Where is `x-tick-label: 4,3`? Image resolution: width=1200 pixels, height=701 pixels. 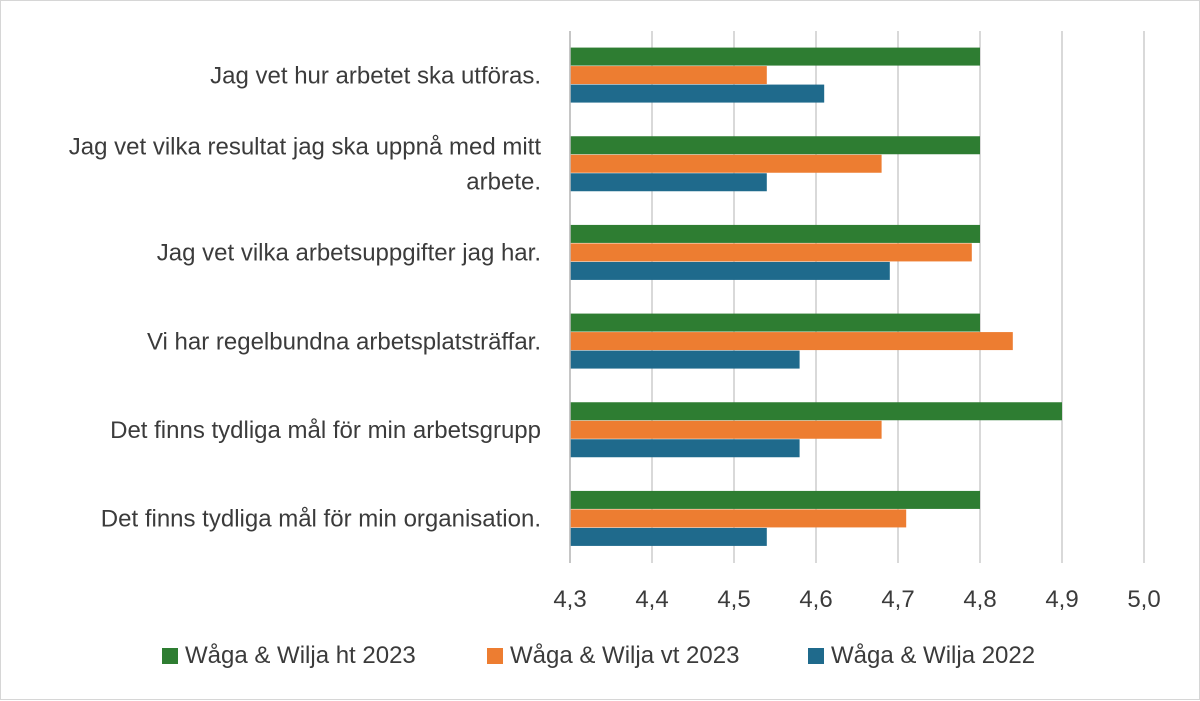
x-tick-label: 4,3 is located at coordinates (569, 599).